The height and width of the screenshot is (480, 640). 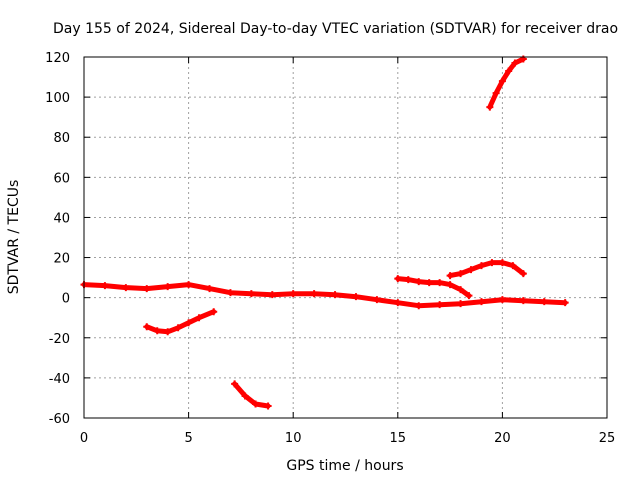 I want to click on y-tick-label: -40, so click(x=59, y=379).